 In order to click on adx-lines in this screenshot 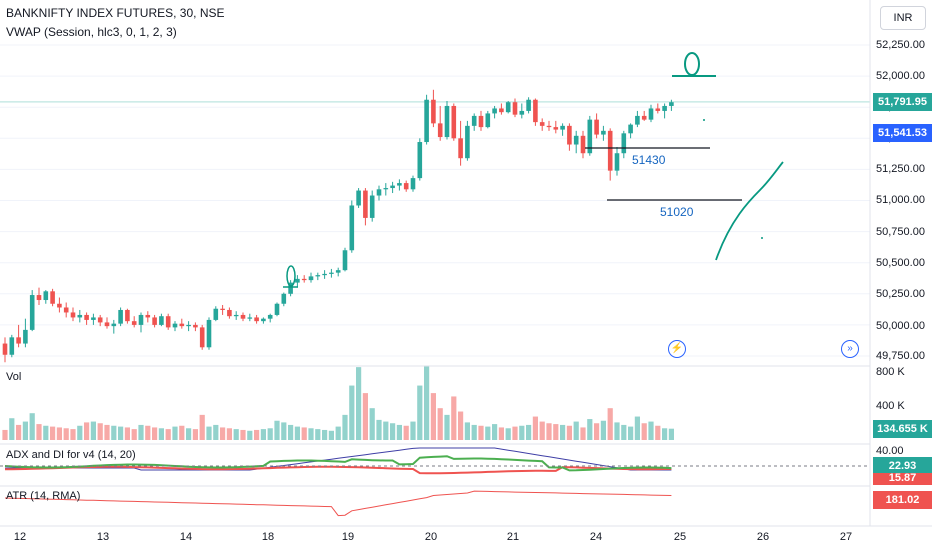, I will do `click(338, 461)`.